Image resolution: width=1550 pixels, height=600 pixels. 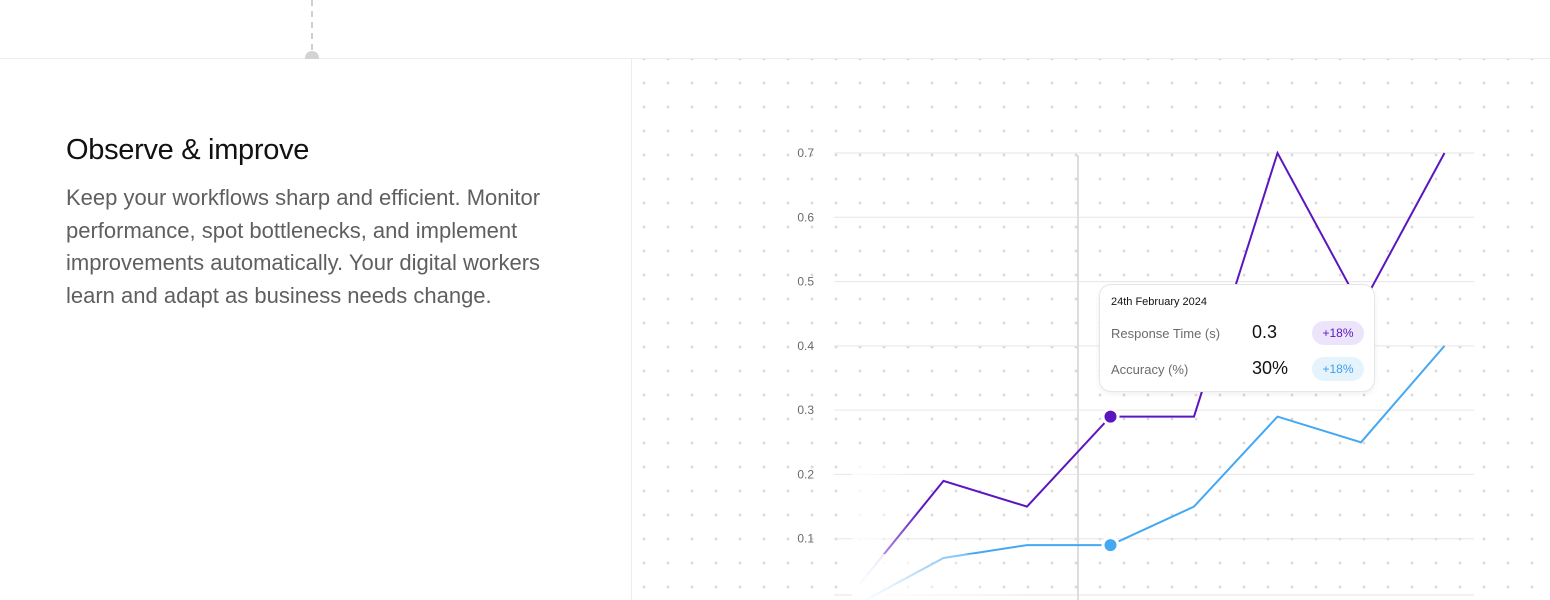 I want to click on y-tick-label: 0.4, so click(x=805, y=346).